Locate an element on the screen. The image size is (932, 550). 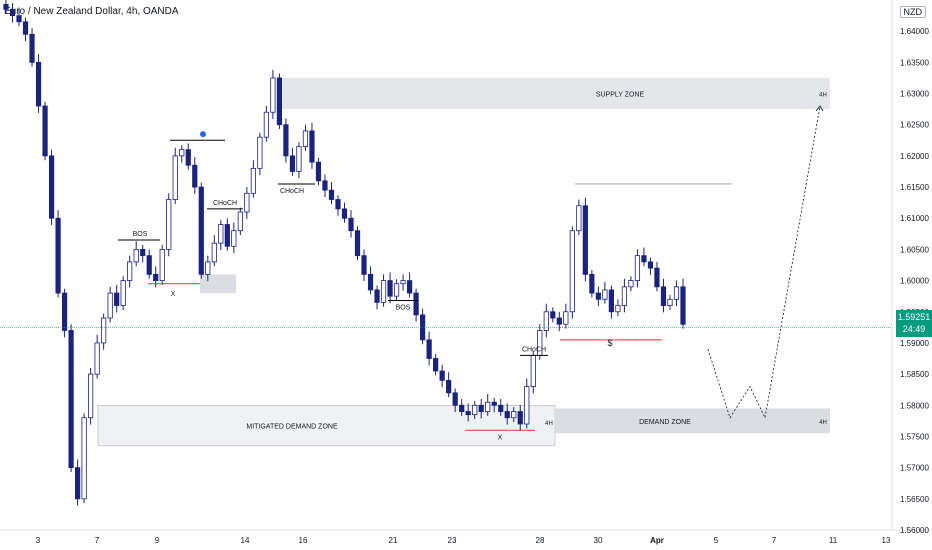
x-tick-label: 30 is located at coordinates (598, 540).